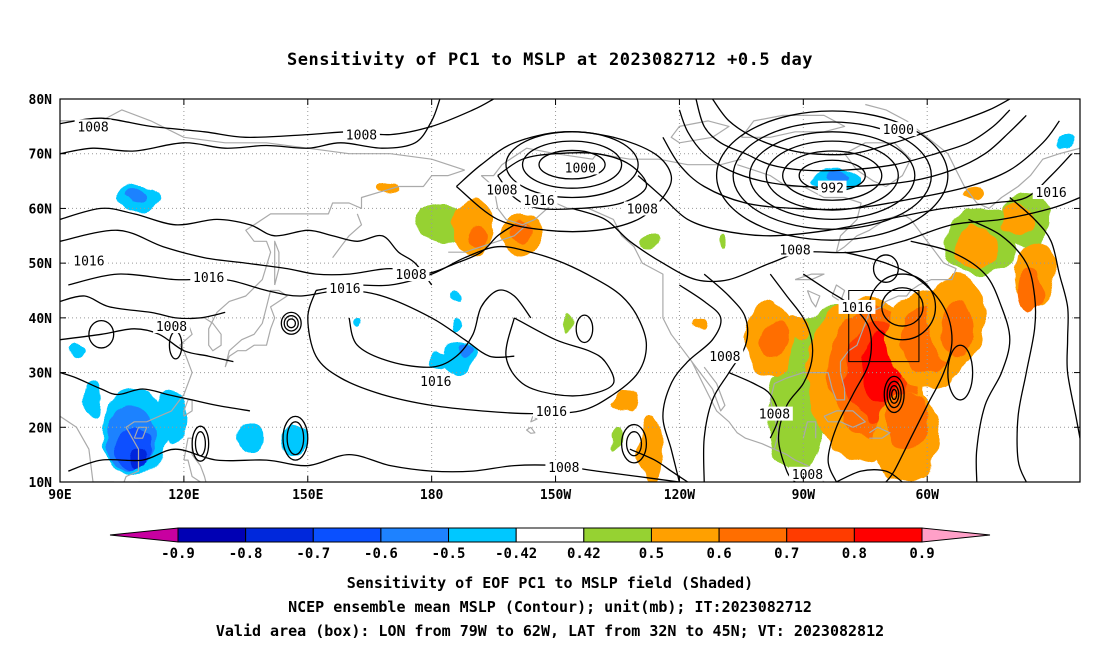 This screenshot has width=1100, height=650. What do you see at coordinates (679, 495) in the screenshot?
I see `lon-tick-label: 120W` at bounding box center [679, 495].